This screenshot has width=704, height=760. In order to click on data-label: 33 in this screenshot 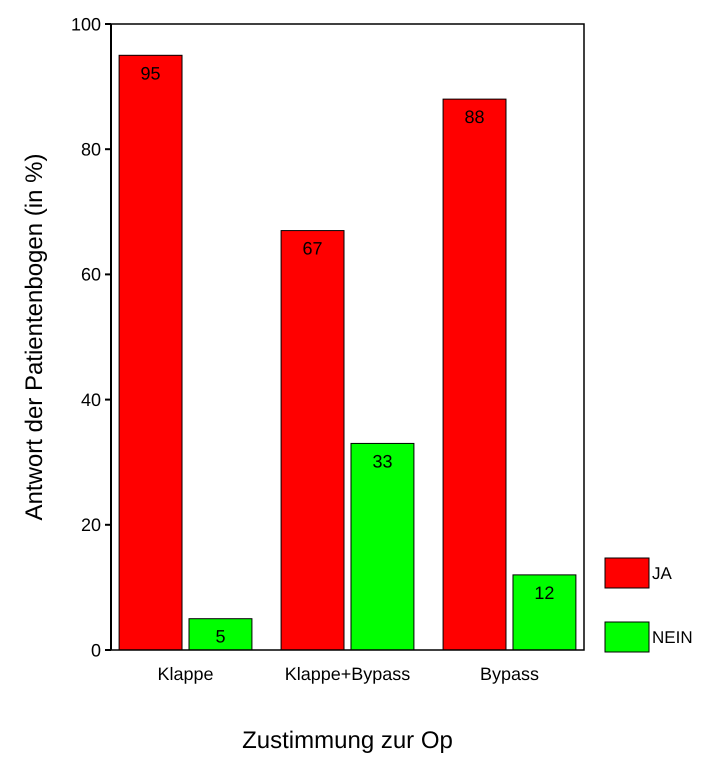, I will do `click(382, 461)`.